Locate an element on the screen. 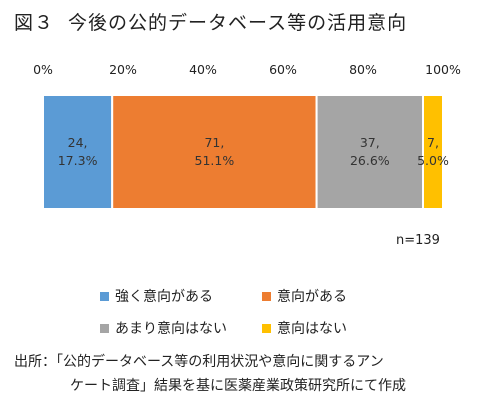 The width and height of the screenshot is (500, 416). legend-label: 意向がある is located at coordinates (312, 297).